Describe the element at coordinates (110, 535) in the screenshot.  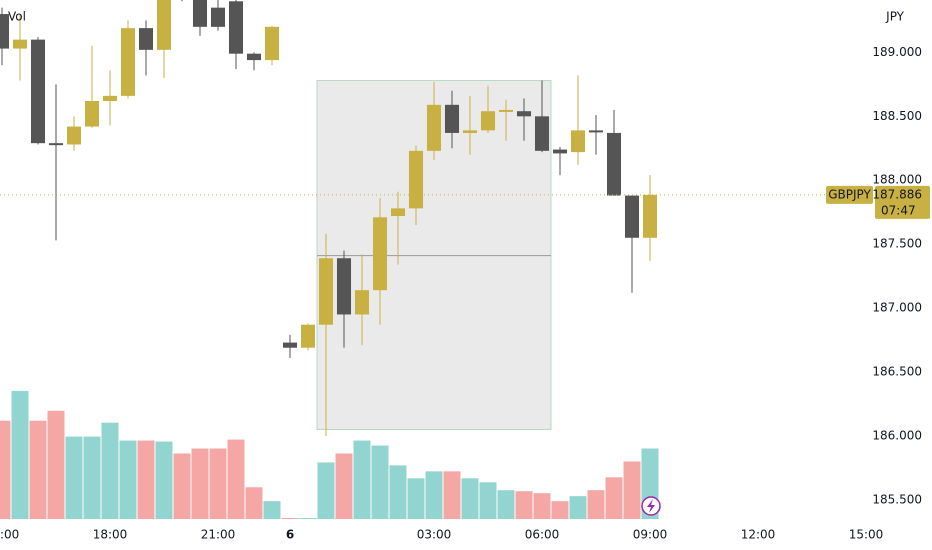
I see `x-tick-label: 18:00` at that location.